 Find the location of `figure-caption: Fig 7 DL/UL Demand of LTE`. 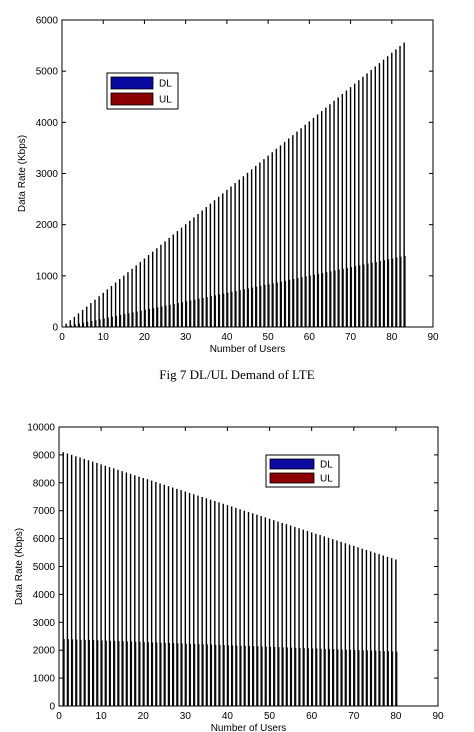

figure-caption: Fig 7 DL/UL Demand of LTE is located at coordinates (237, 374).